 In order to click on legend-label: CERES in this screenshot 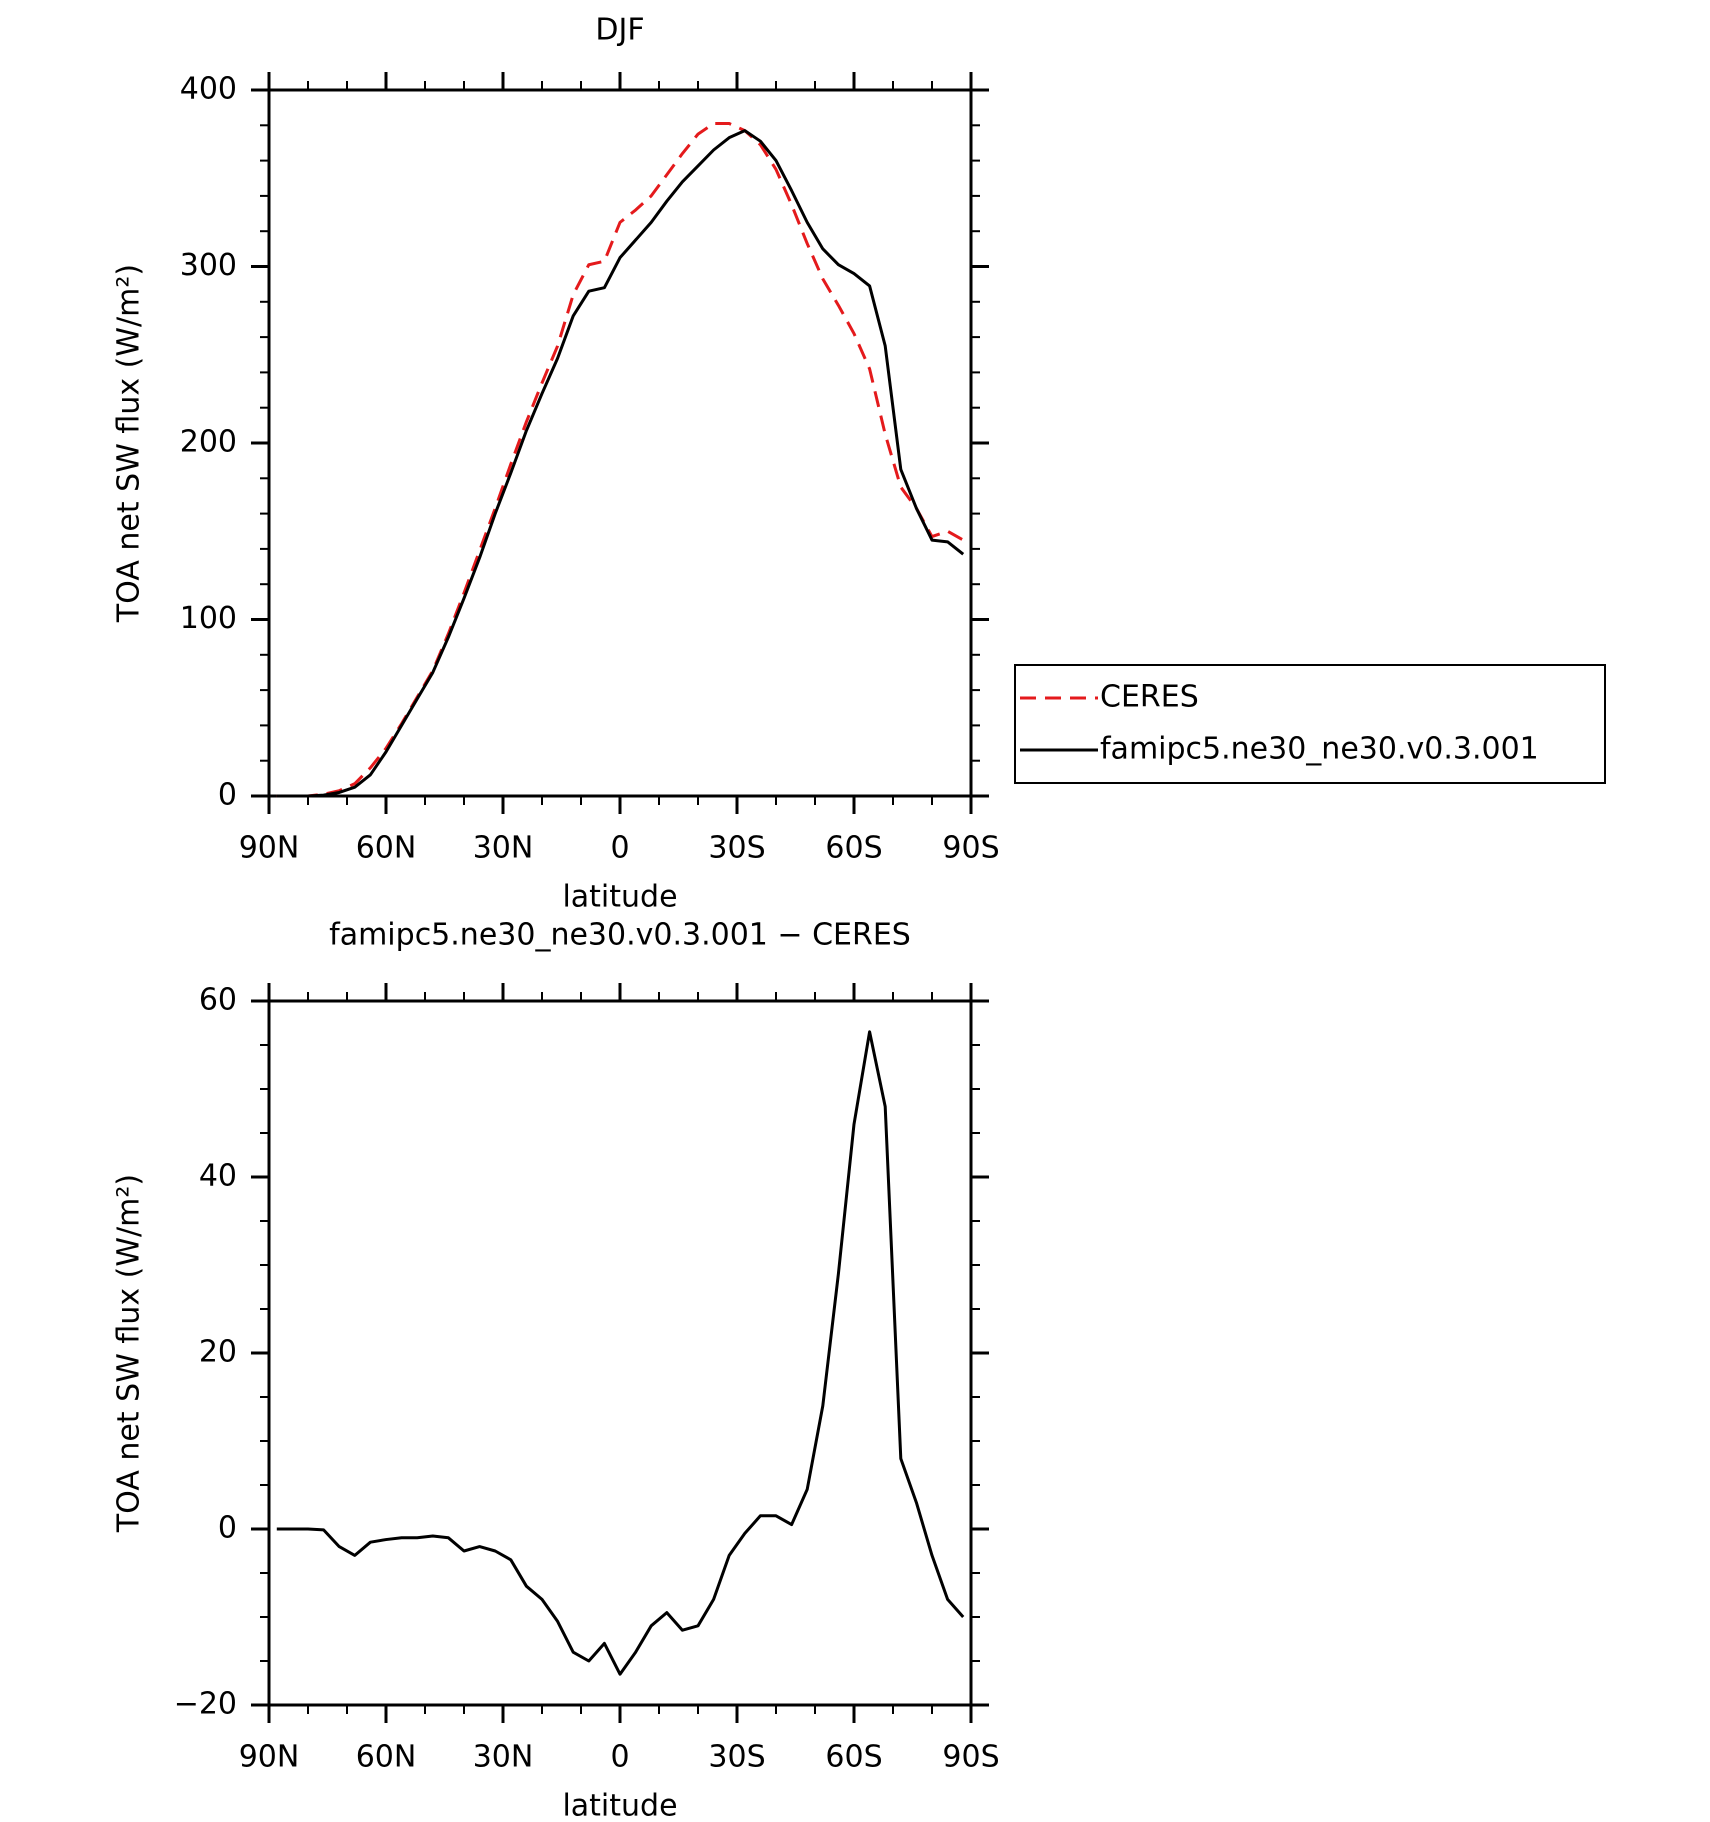, I will do `click(1149, 697)`.